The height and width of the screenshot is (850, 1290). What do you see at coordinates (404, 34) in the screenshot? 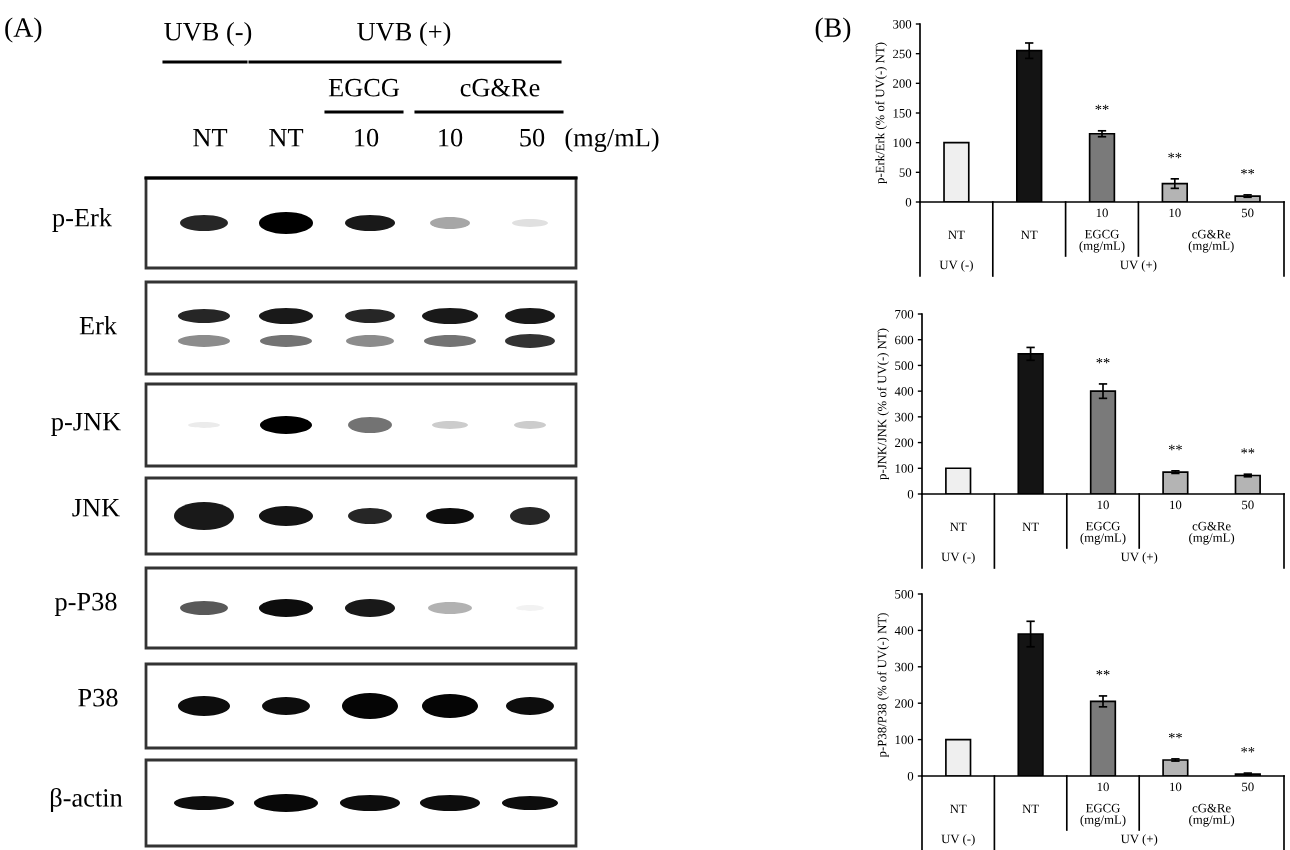
I see `text: UVB (+)` at bounding box center [404, 34].